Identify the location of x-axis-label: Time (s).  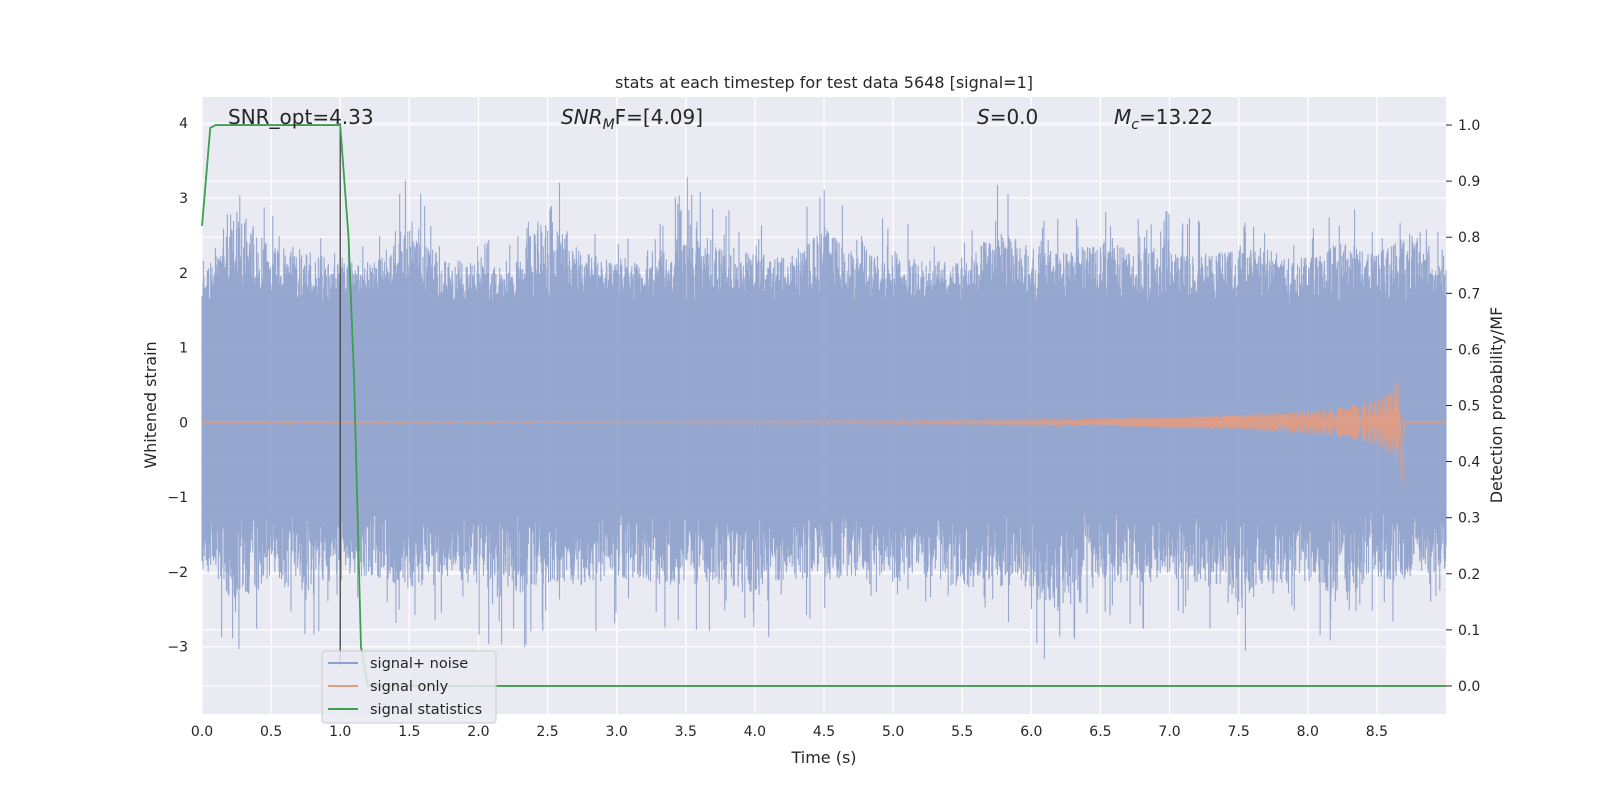
(823, 757).